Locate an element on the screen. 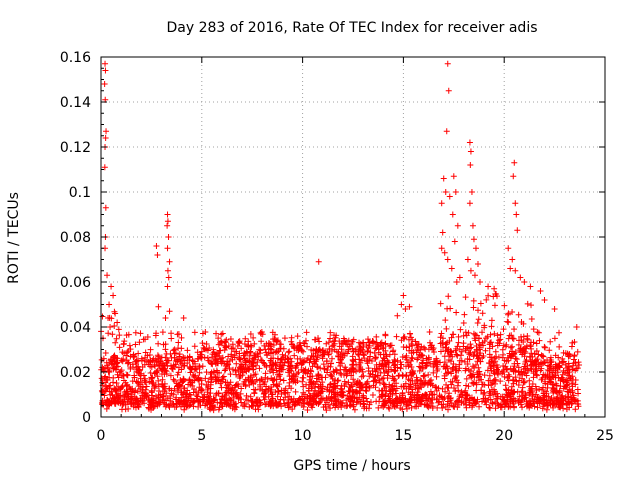 The image size is (640, 480). y-tick-label: 0.1 is located at coordinates (80, 193).